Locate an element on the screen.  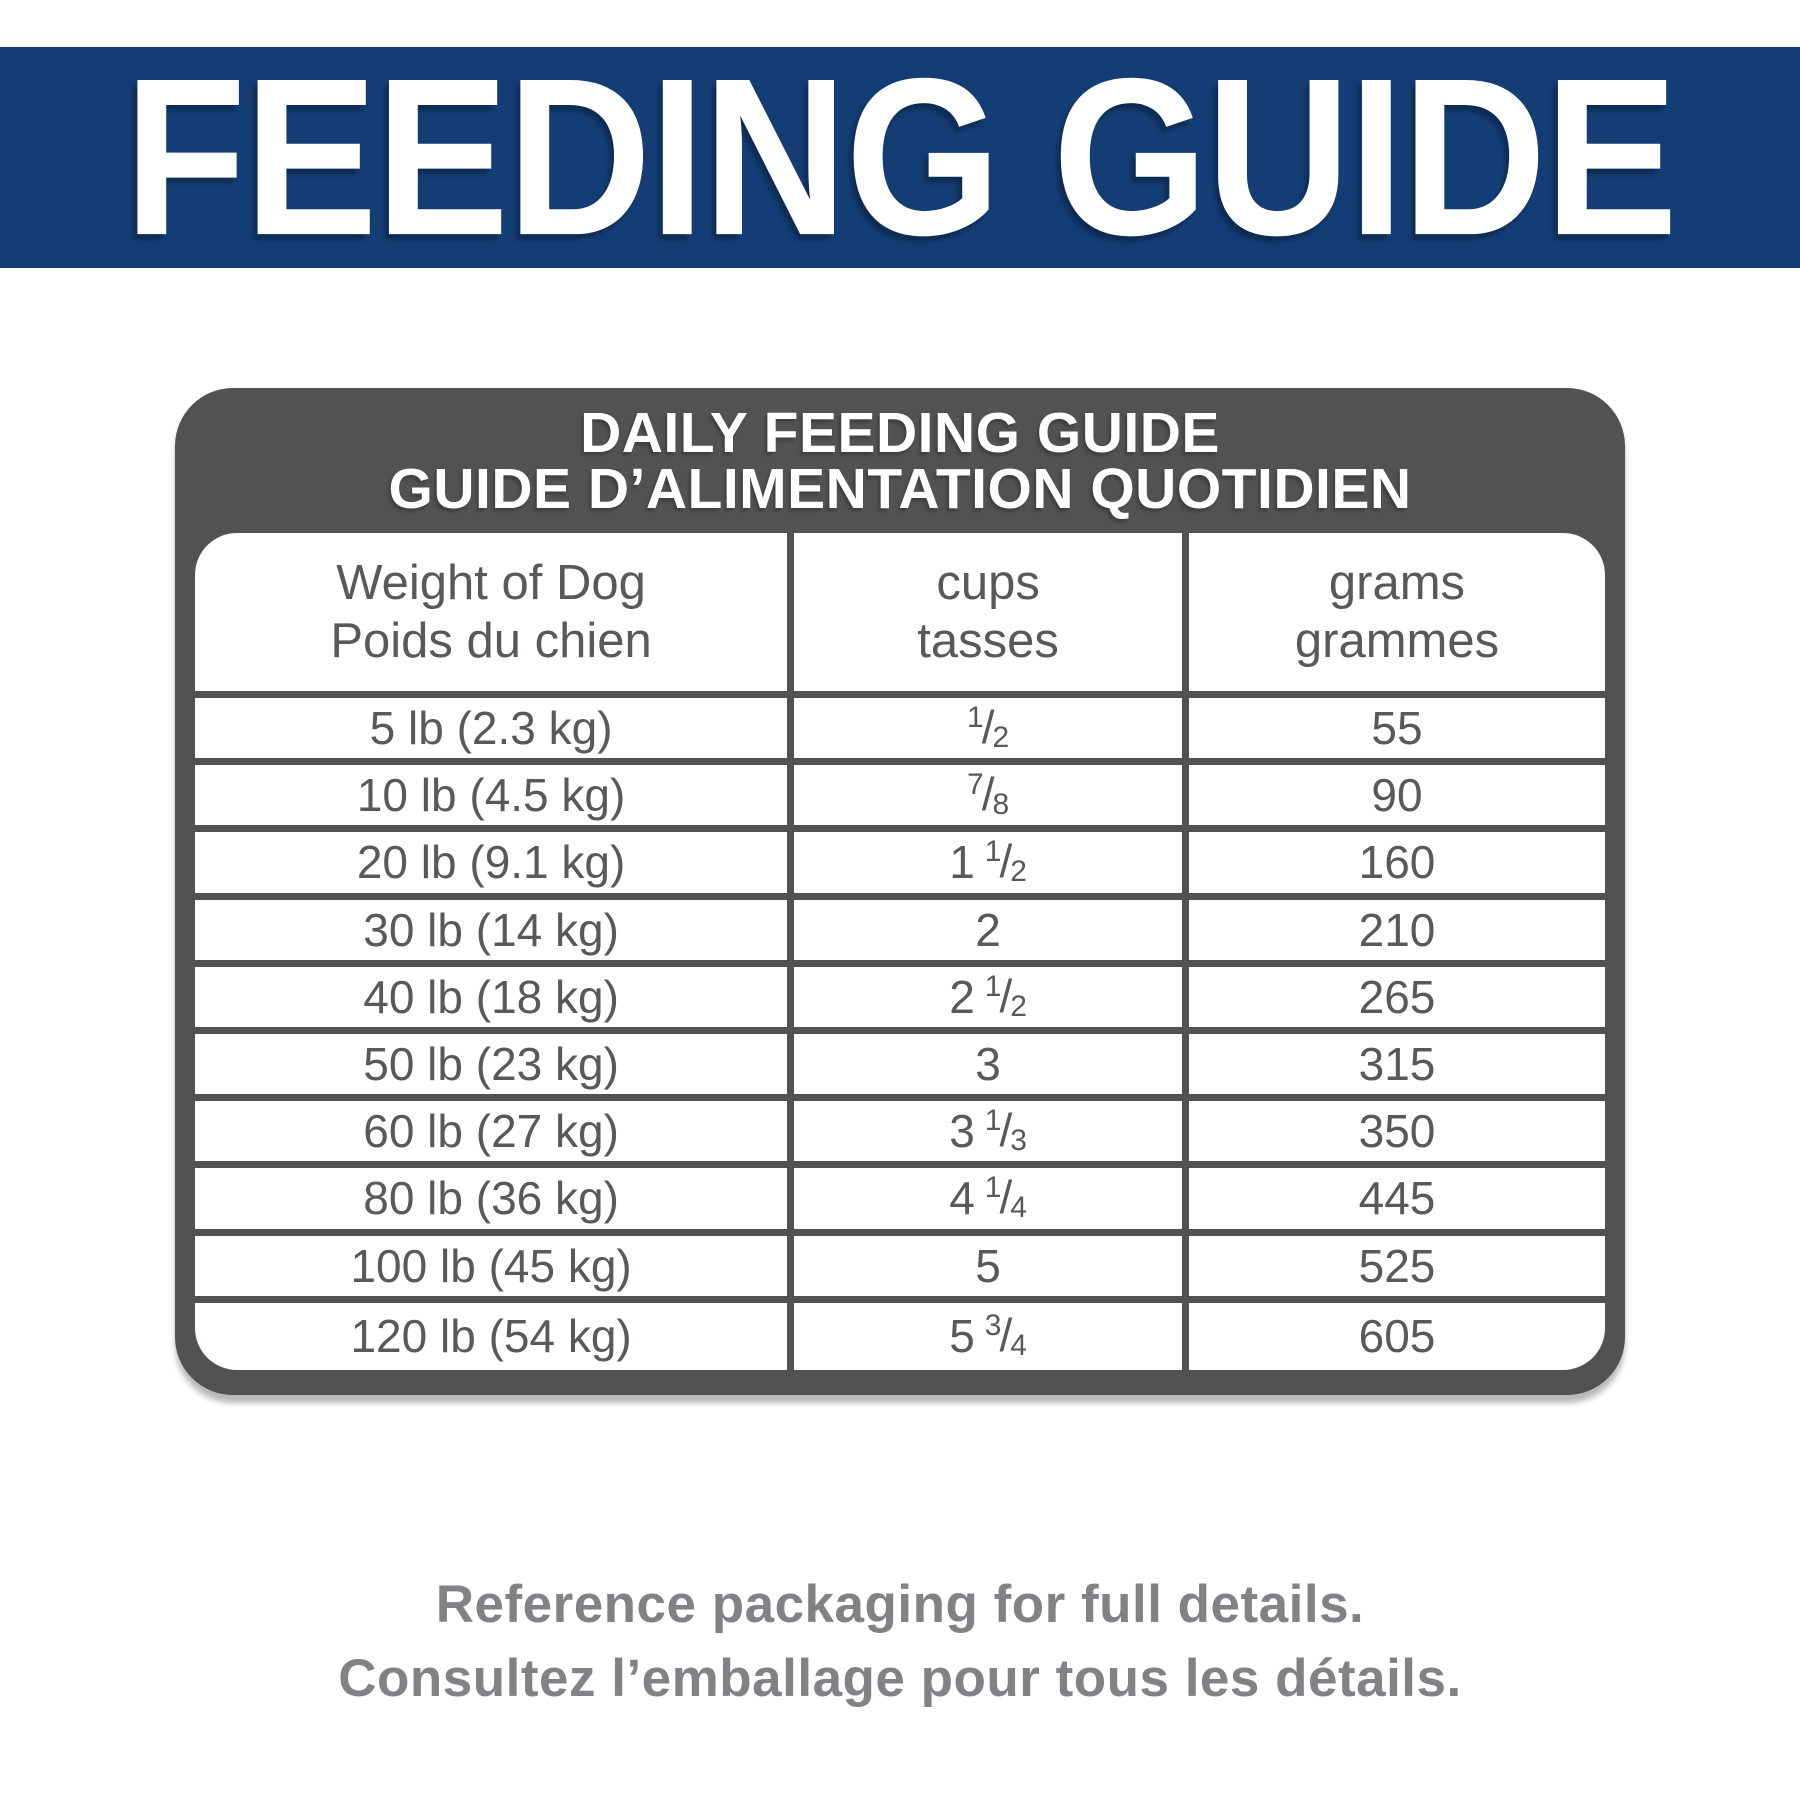
column-header-grams-en: grams is located at coordinates (1397, 583).